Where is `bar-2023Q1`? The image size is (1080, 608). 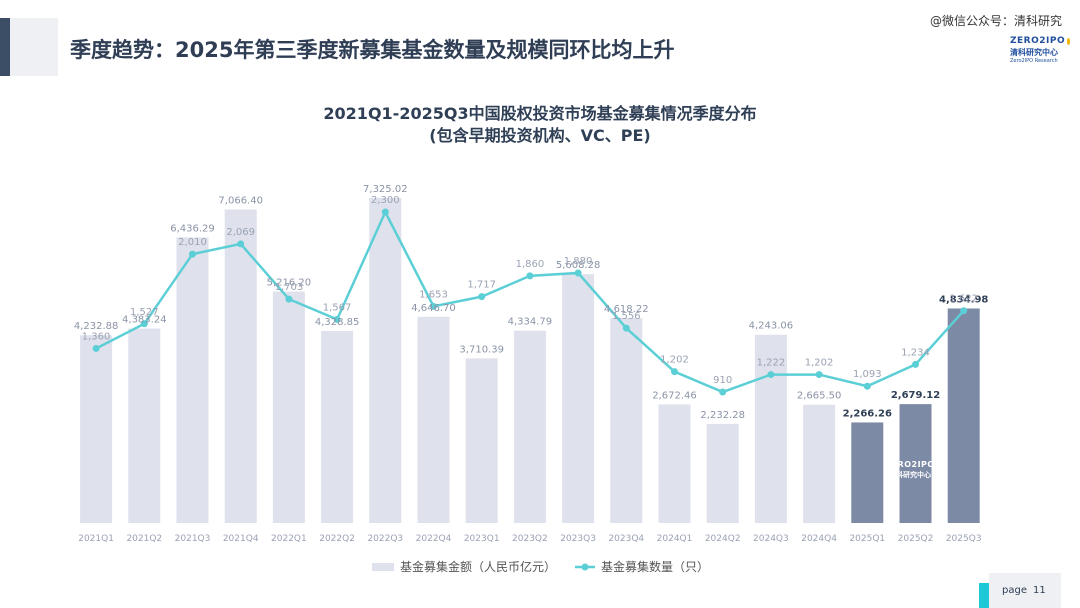 bar-2023Q1 is located at coordinates (481, 440).